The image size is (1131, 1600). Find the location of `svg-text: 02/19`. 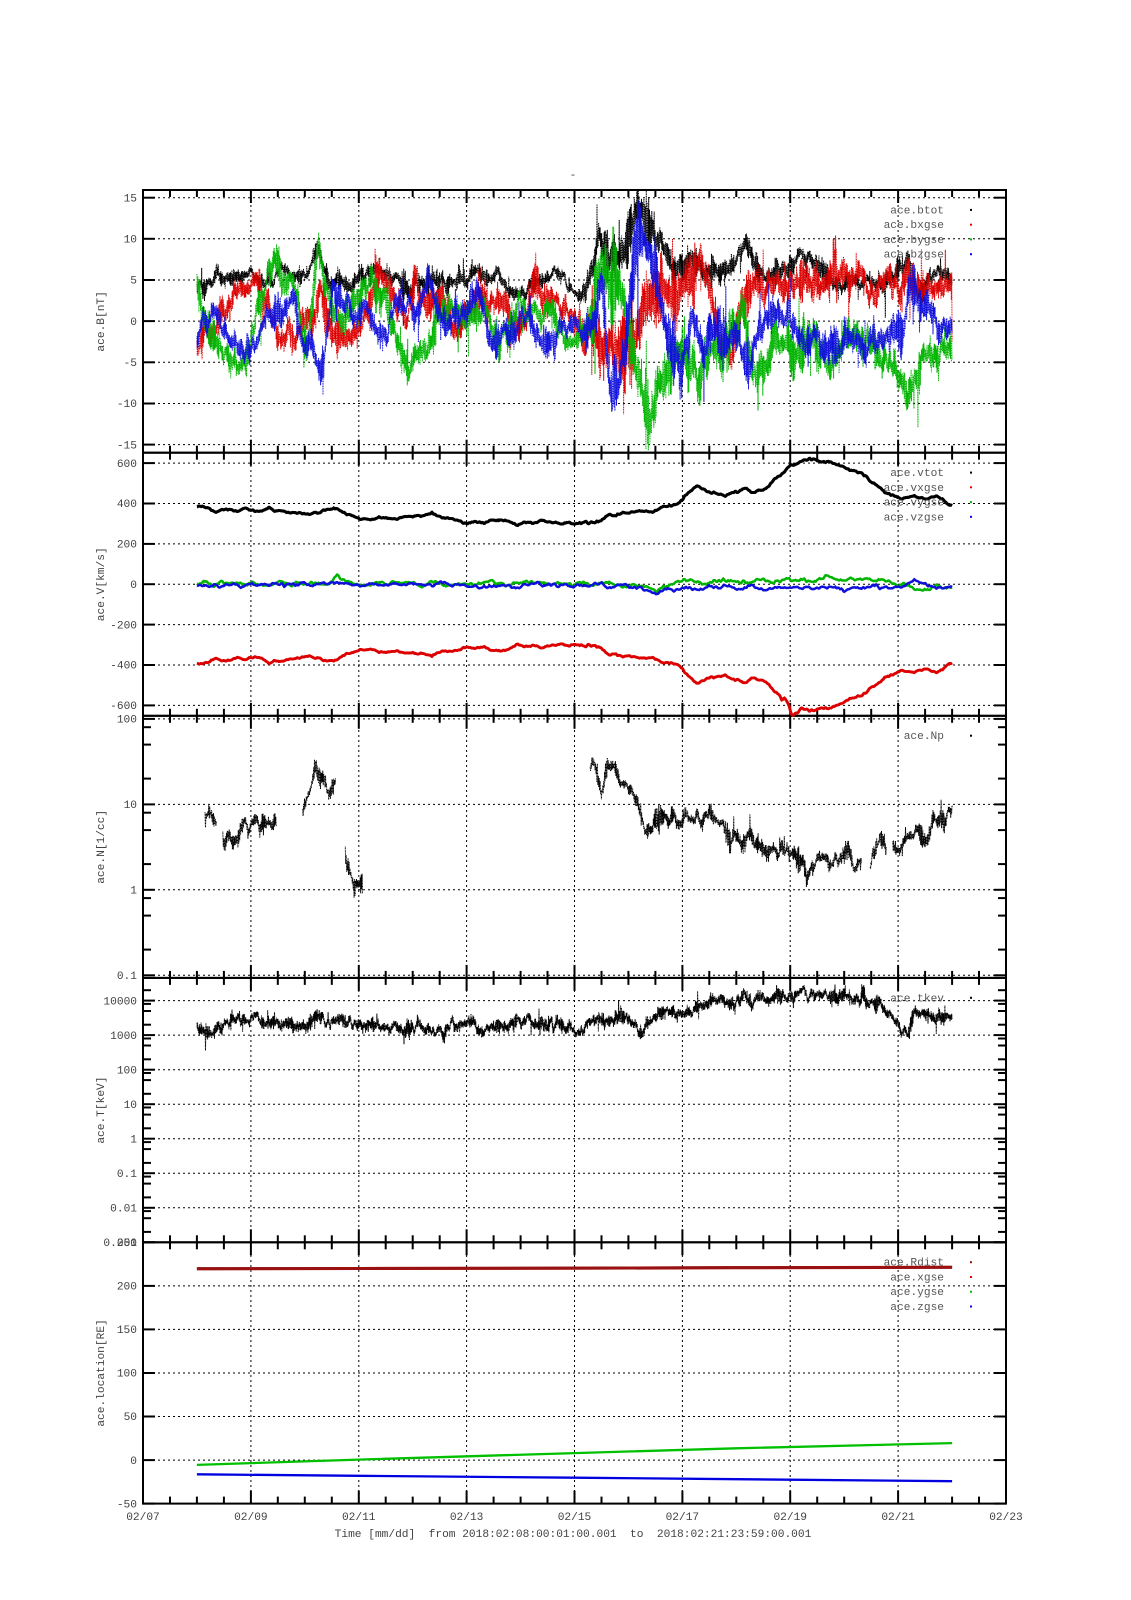

svg-text: 02/19 is located at coordinates (790, 1518).